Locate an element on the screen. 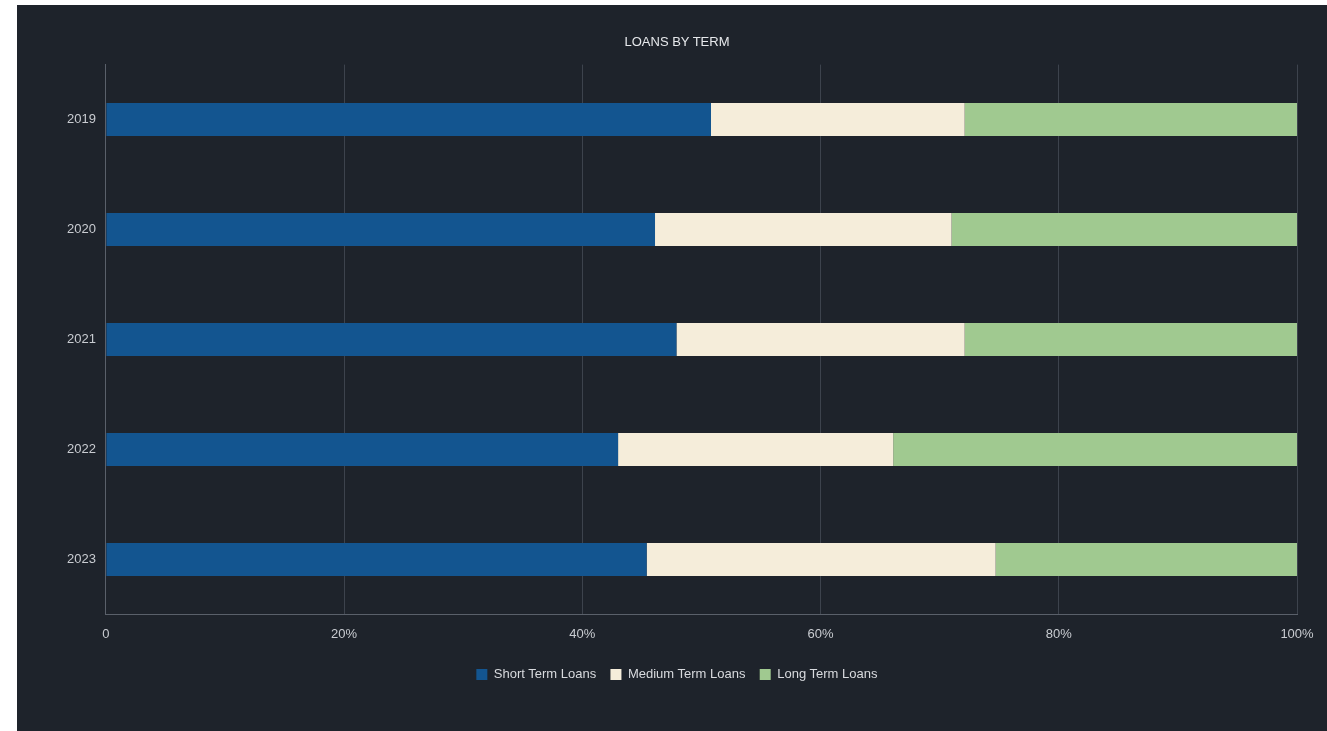  legend-label: Medium Term Loans is located at coordinates (686, 674).